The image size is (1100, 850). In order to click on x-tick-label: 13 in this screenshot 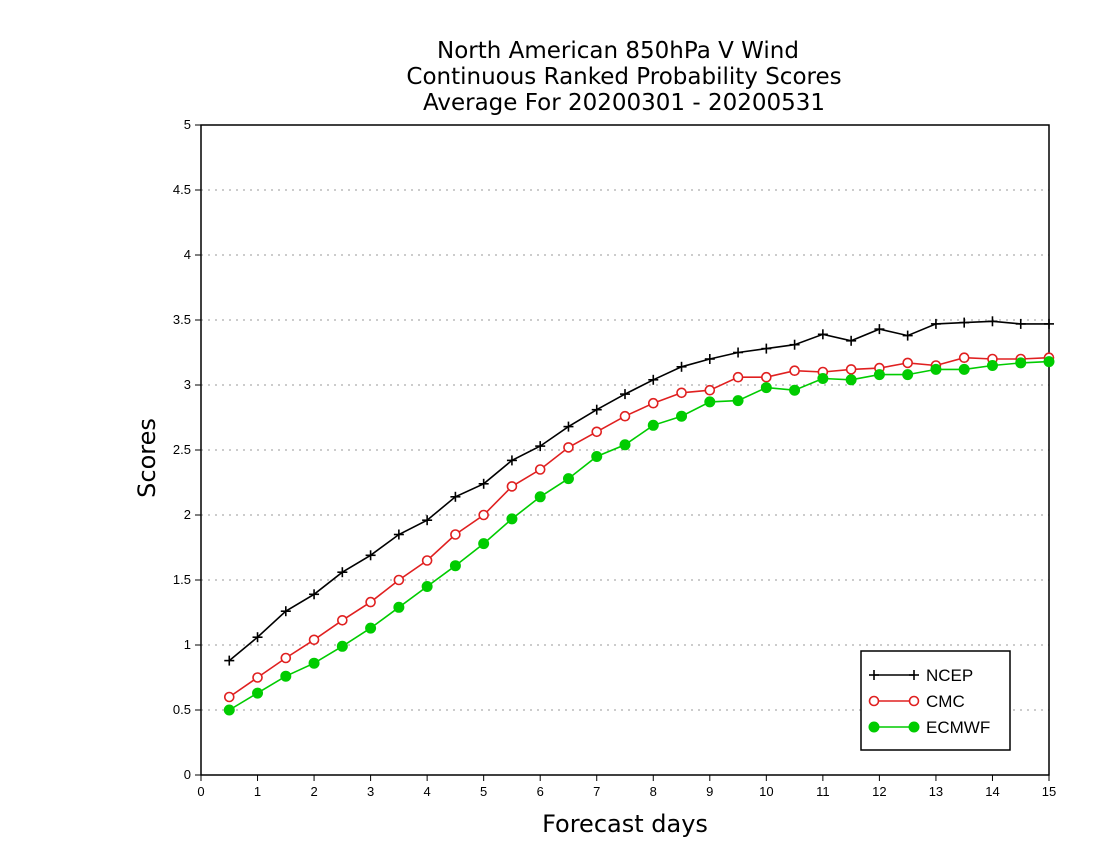, I will do `click(936, 791)`.